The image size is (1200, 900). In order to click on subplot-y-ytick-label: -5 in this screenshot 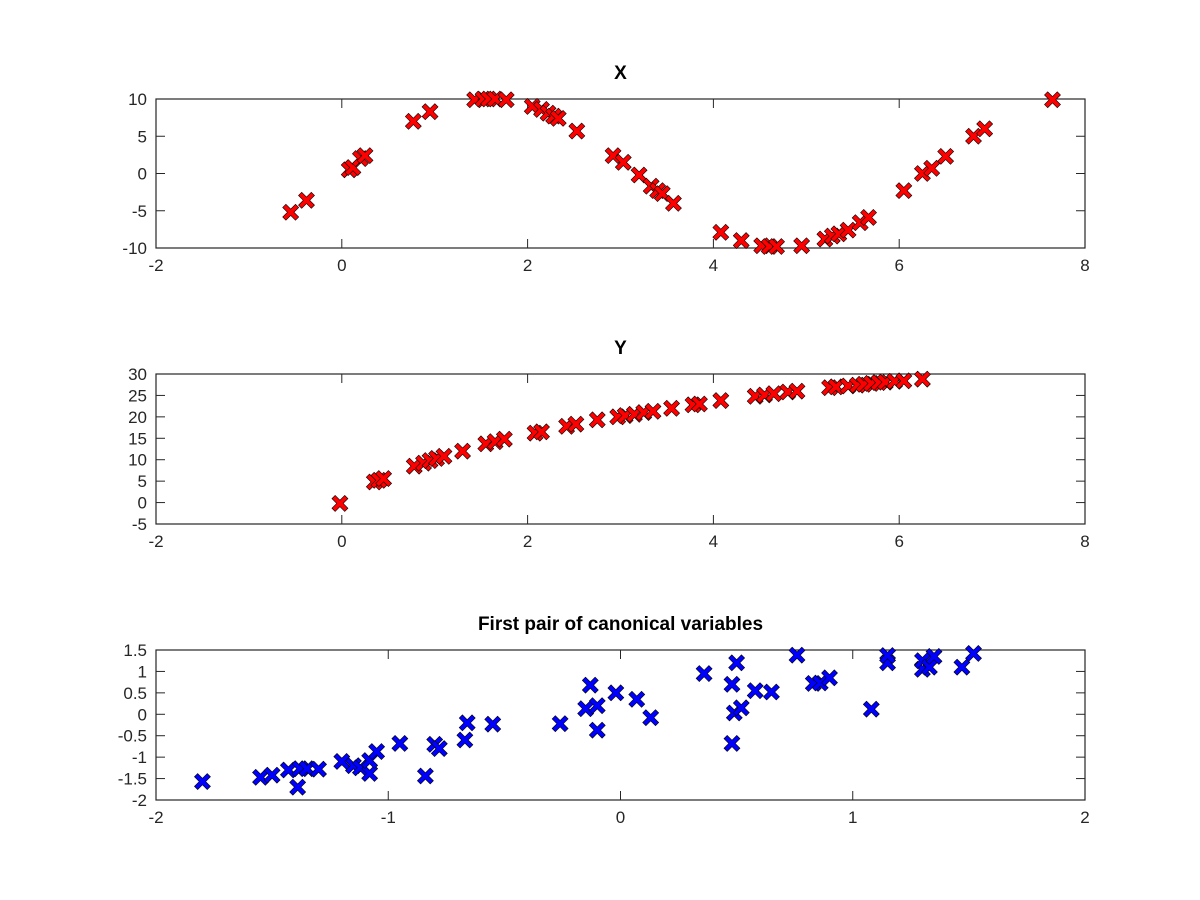, I will do `click(139, 524)`.